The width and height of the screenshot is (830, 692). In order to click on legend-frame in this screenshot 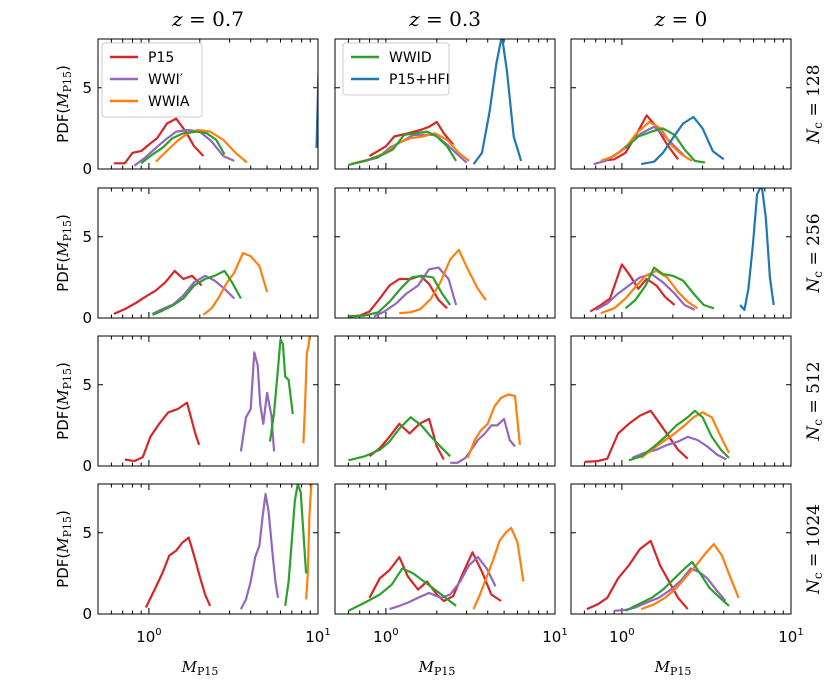, I will do `click(152, 80)`.